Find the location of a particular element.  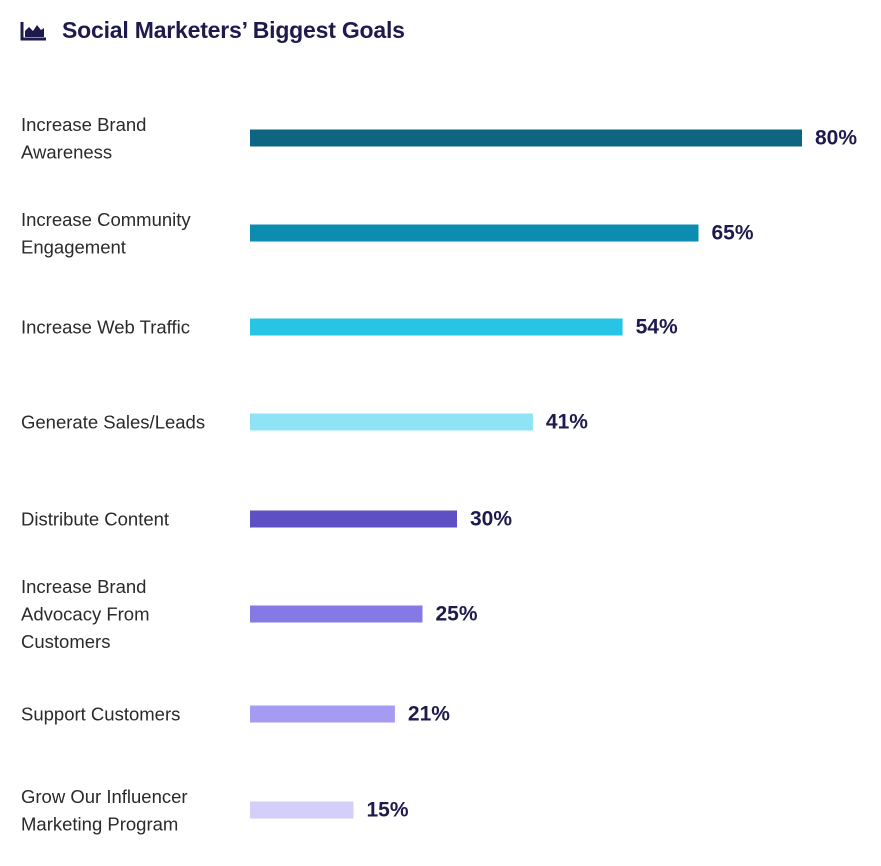

category-label-1: Increase Brand Awareness is located at coordinates (83, 138).